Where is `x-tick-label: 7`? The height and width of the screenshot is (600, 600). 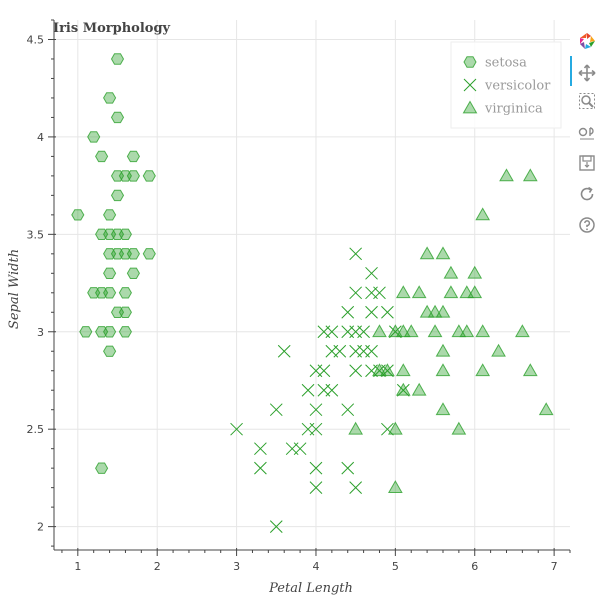 x-tick-label: 7 is located at coordinates (554, 566).